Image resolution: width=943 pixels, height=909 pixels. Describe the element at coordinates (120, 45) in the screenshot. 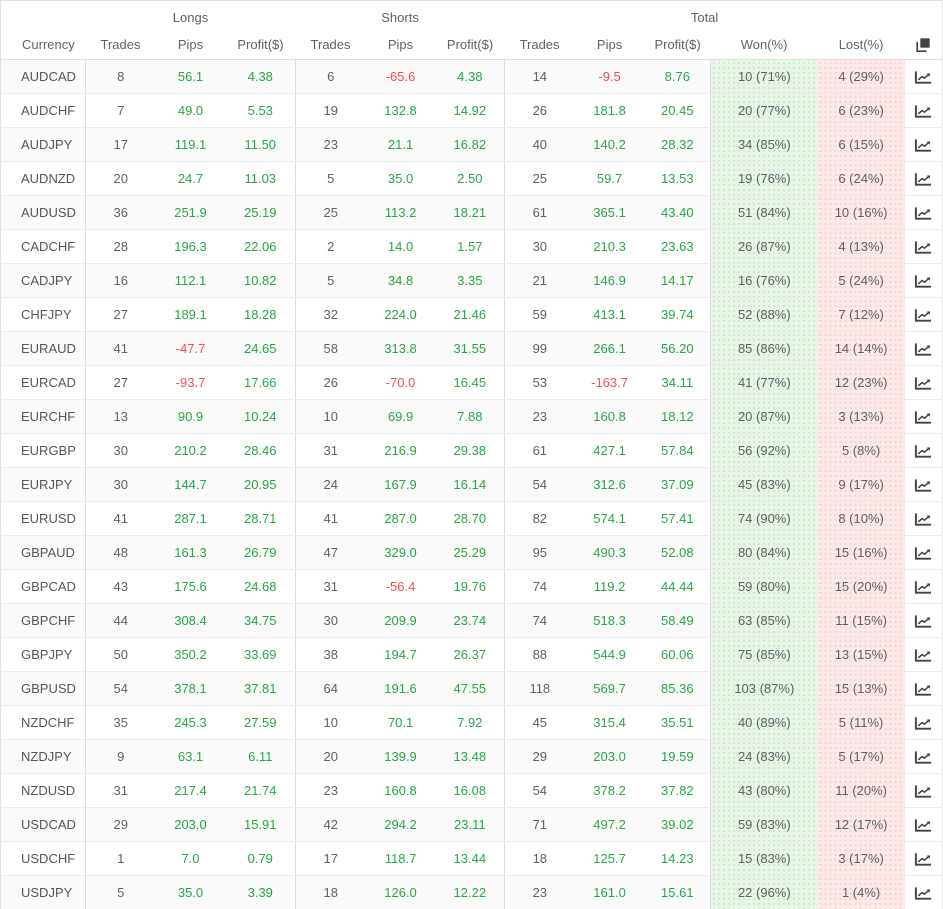

I see `column-header-longs-trades: Trades` at that location.